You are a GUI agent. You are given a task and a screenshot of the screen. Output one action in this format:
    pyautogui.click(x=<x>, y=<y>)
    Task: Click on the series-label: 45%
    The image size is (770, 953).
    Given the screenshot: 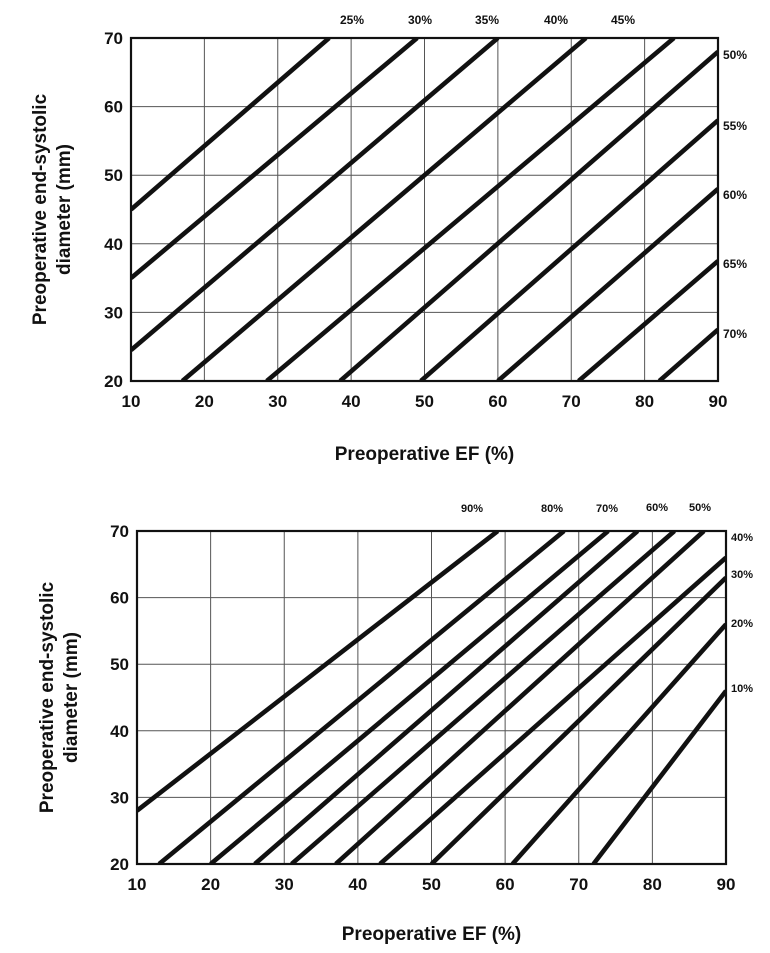 What is the action you would take?
    pyautogui.click(x=623, y=20)
    